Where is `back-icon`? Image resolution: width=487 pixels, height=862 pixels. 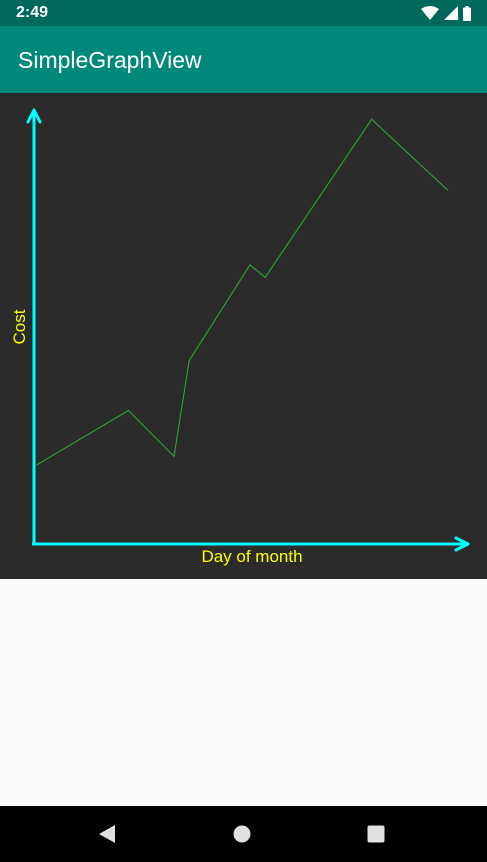
back-icon is located at coordinates (107, 834).